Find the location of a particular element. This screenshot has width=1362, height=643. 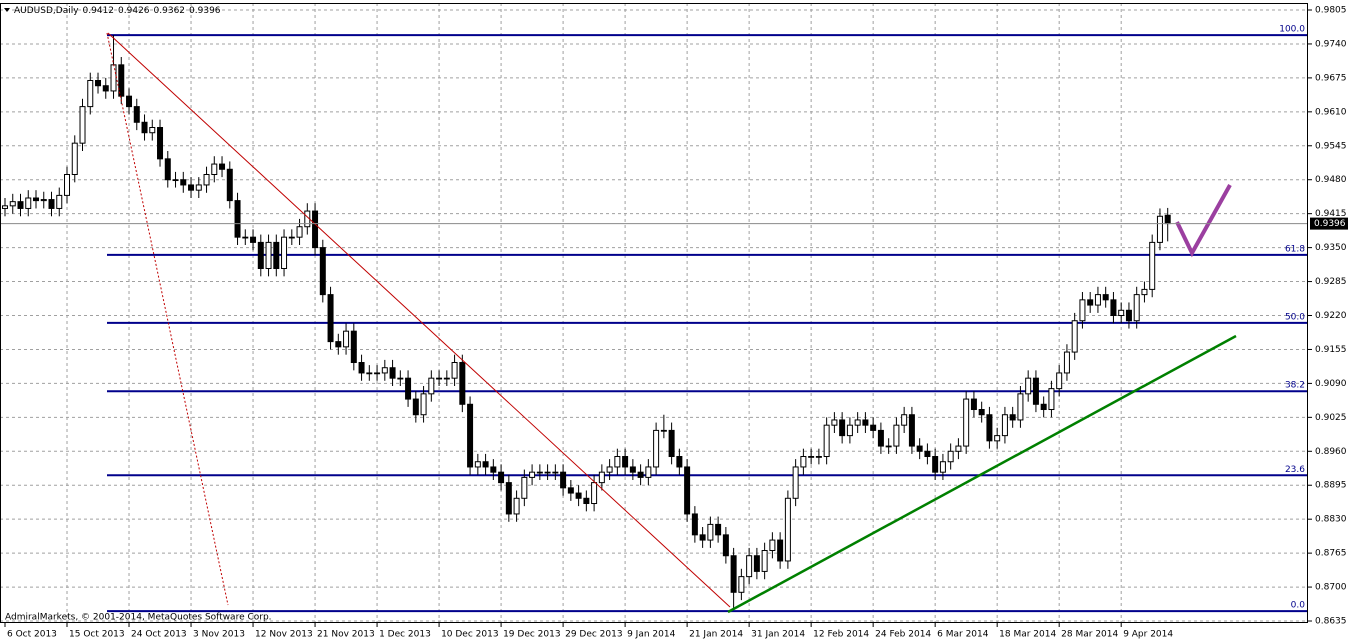

x-tick-label: 10 Dec 2013 is located at coordinates (470, 635).